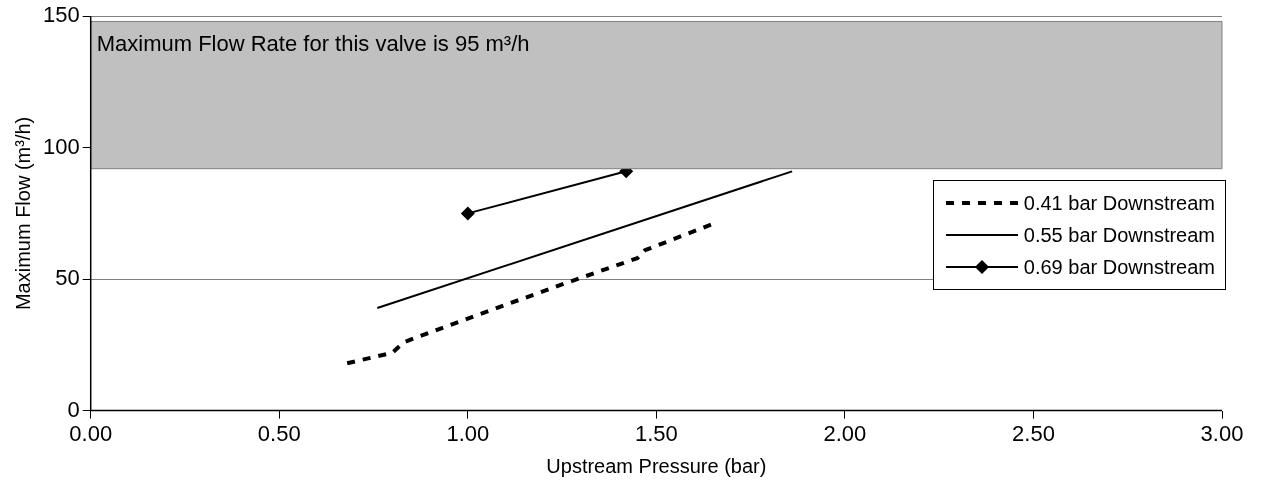 This screenshot has width=1262, height=491. I want to click on x-tick-label: 1.00, so click(468, 433).